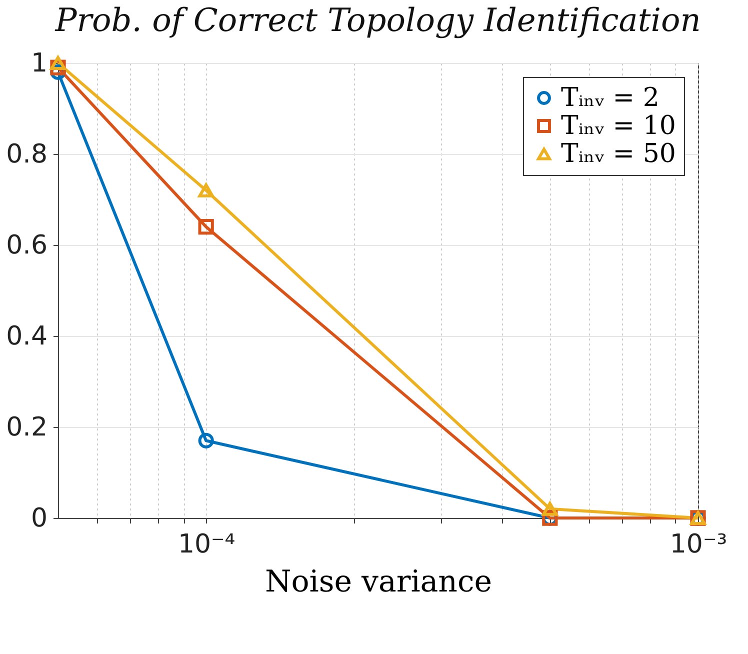  I want to click on chart-title: Prob. of Correct Topology Identification, so click(377, 20).